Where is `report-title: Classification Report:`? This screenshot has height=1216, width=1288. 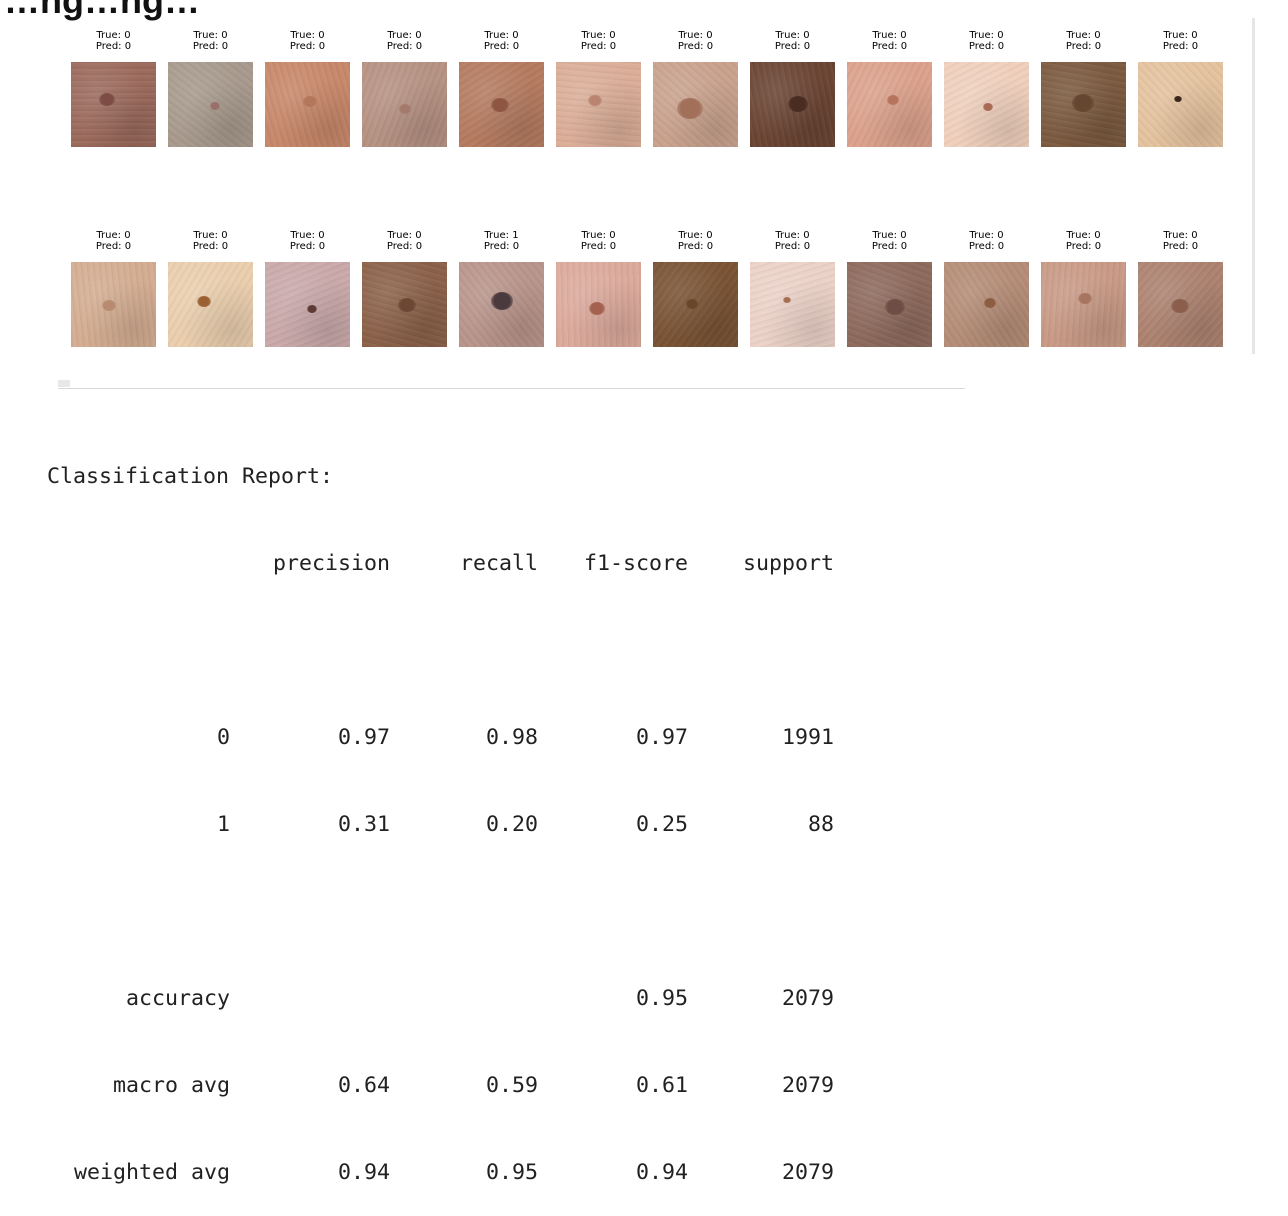
report-title: Classification Report: is located at coordinates (190, 476).